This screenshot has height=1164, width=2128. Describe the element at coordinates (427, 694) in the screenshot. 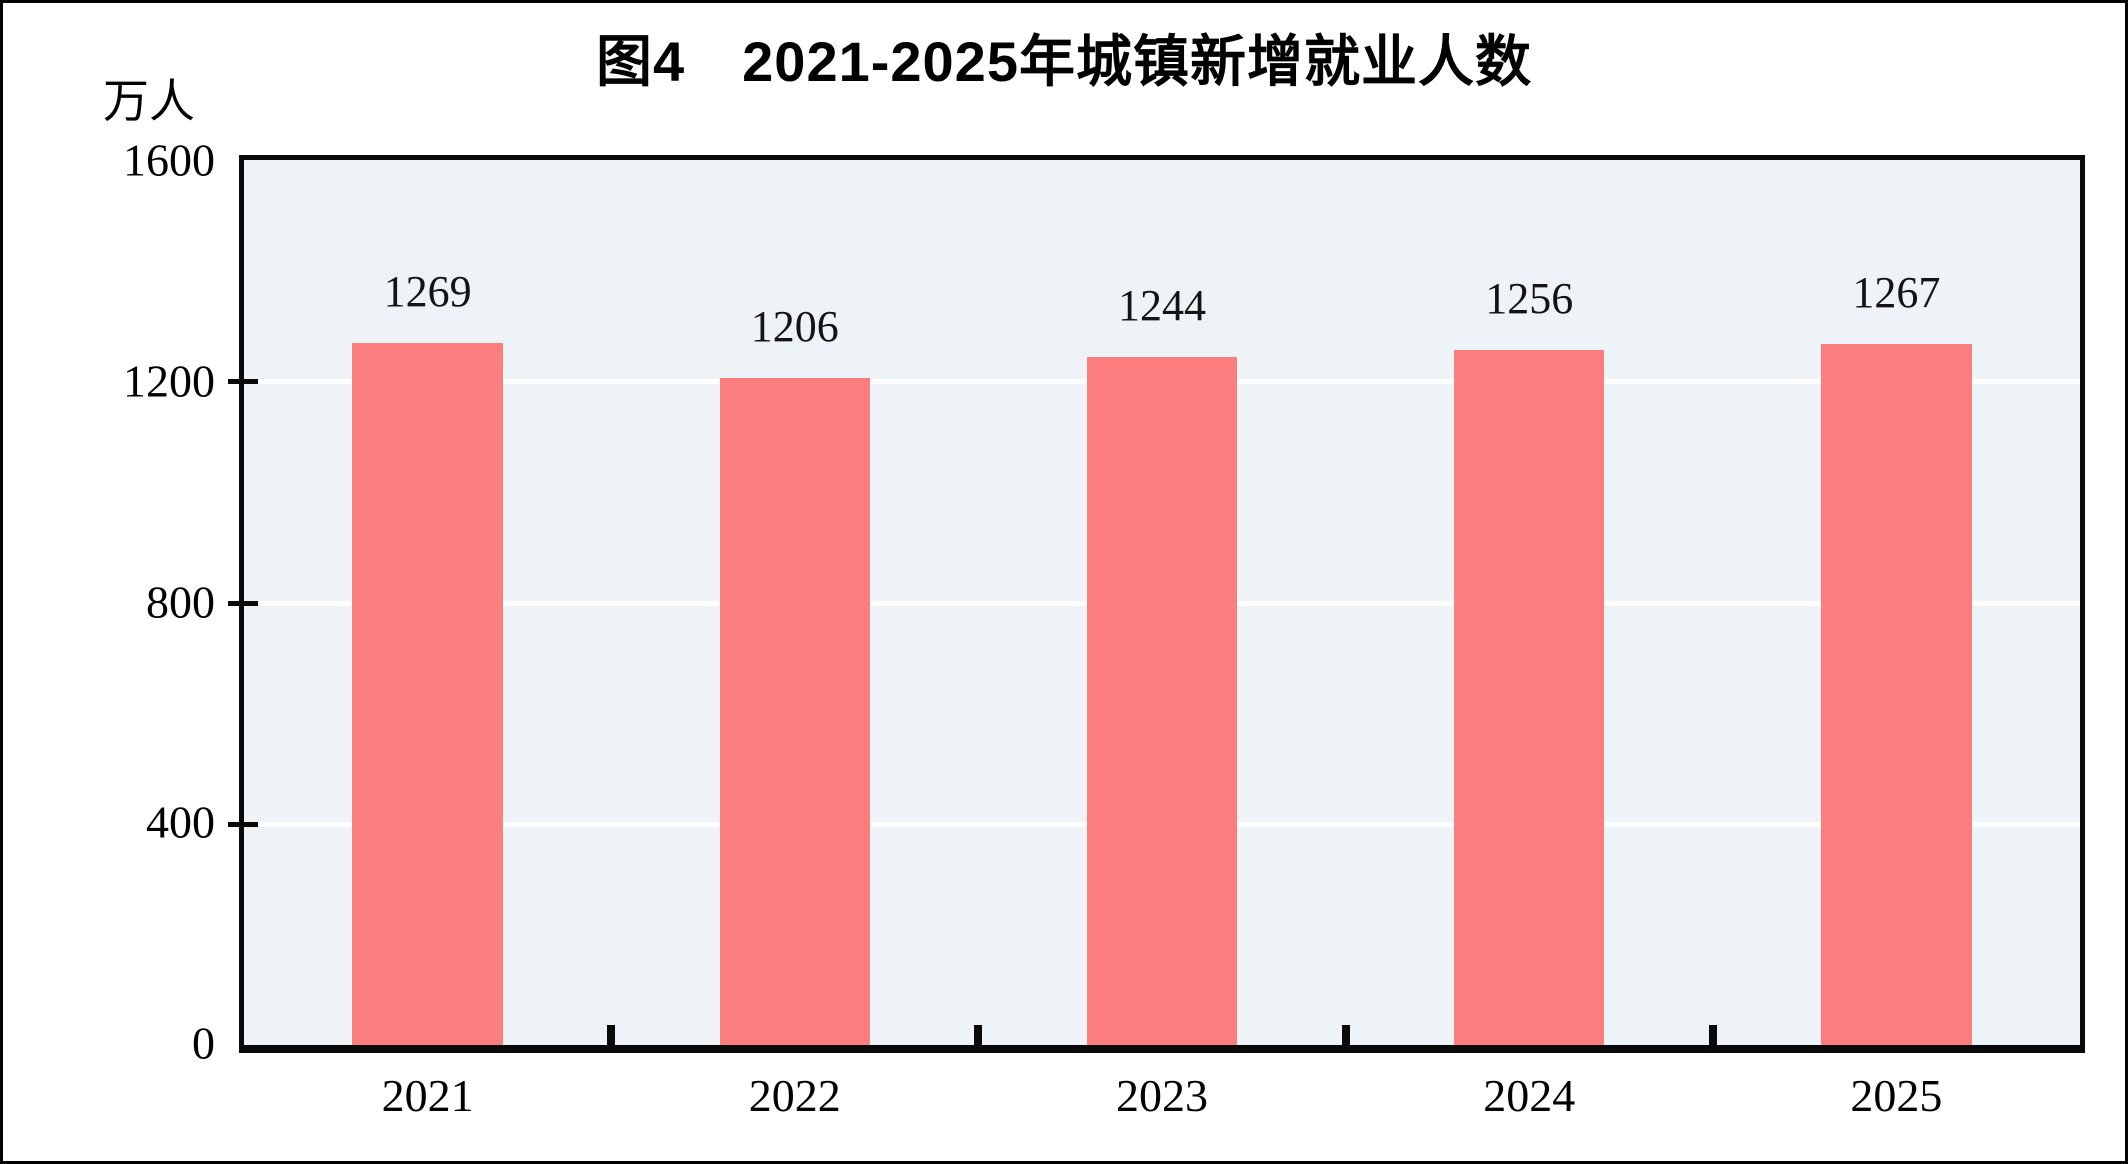

I see `bar-2021` at that location.